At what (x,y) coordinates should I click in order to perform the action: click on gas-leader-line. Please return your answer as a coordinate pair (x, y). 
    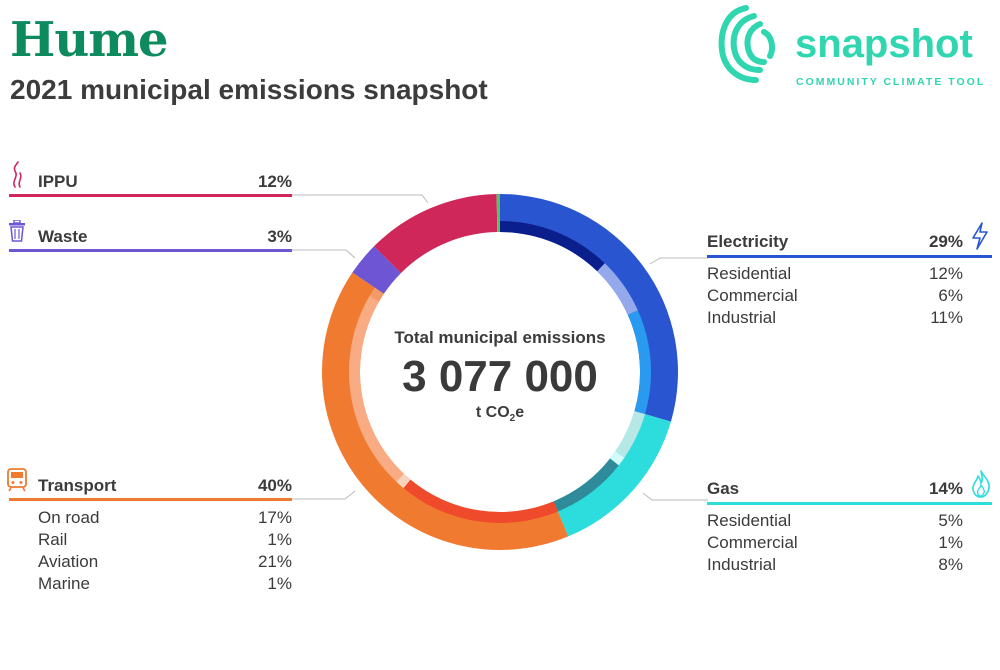
    Looking at the image, I should click on (675, 496).